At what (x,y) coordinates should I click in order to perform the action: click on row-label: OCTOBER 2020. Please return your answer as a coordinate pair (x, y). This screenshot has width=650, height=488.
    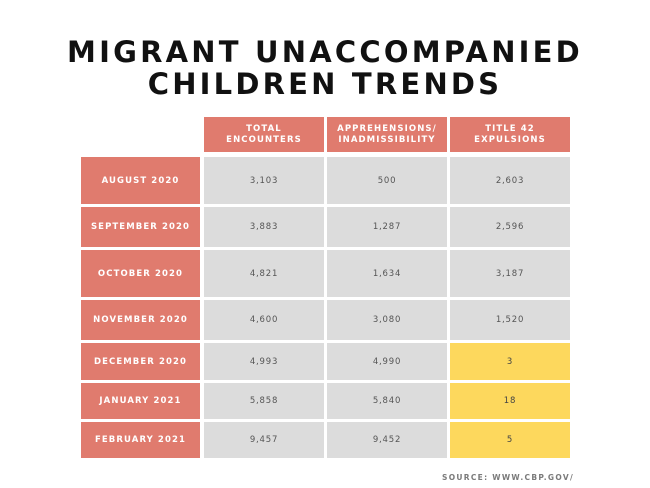
    Looking at the image, I should click on (140, 273).